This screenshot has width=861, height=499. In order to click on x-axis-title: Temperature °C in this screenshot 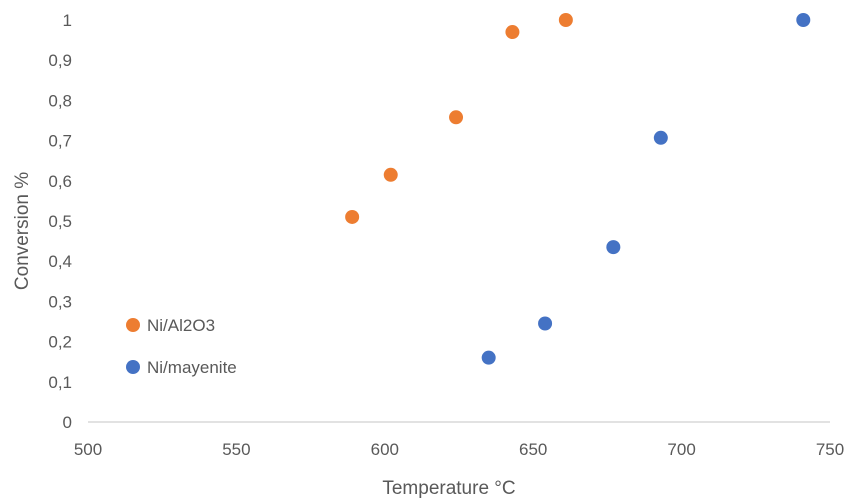, I will do `click(448, 488)`.